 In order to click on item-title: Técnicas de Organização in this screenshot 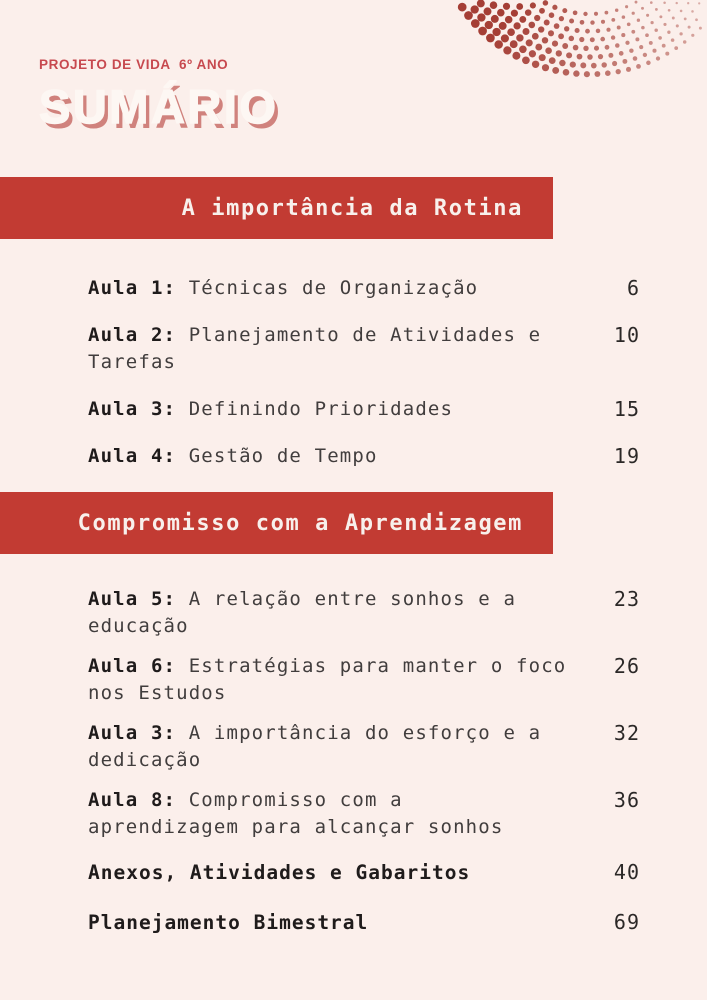, I will do `click(327, 288)`.